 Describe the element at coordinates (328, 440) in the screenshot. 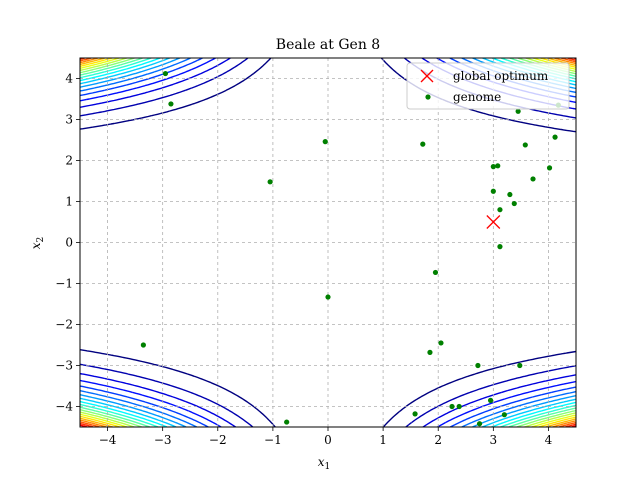

I see `x-tick-label: 0` at that location.